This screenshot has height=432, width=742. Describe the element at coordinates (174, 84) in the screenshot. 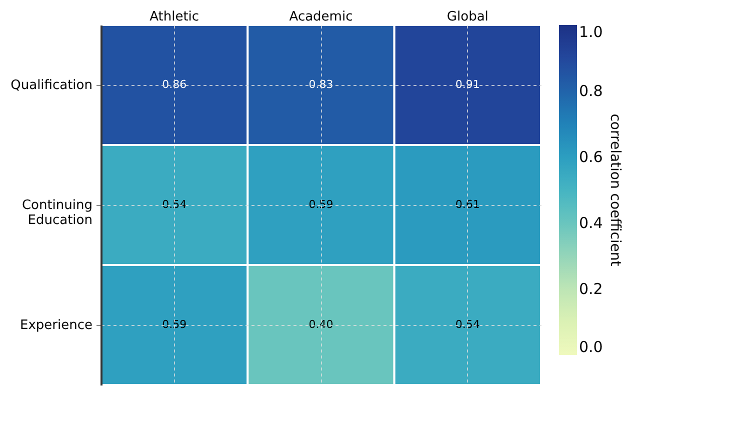

I see `data-label: 0.86` at that location.